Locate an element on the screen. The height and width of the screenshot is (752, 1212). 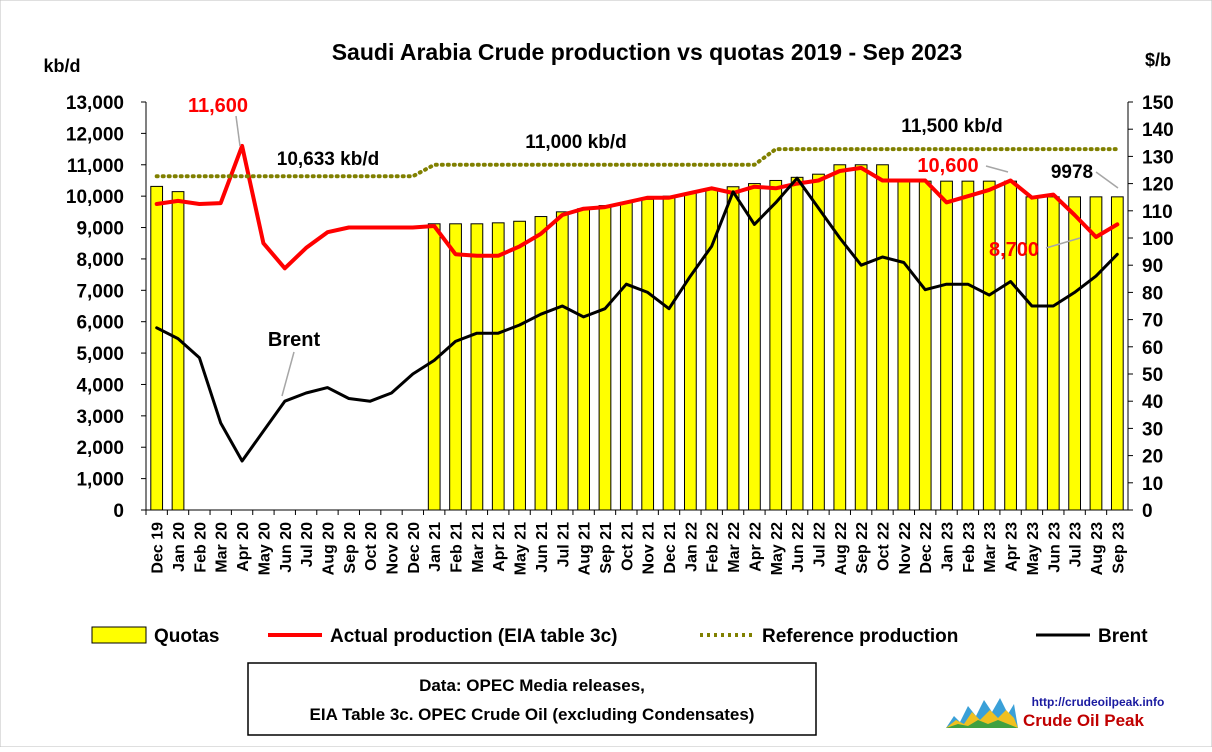
right-tick-label-130: 130 is located at coordinates (1158, 157).